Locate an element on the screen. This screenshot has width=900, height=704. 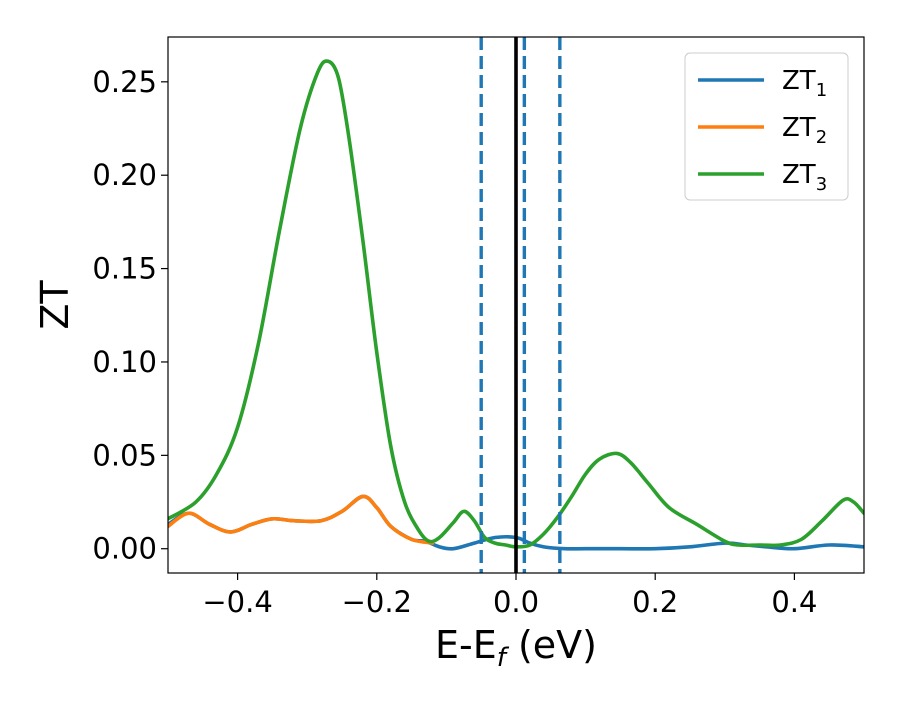
x-tick-label: 0.0 is located at coordinates (516, 602).